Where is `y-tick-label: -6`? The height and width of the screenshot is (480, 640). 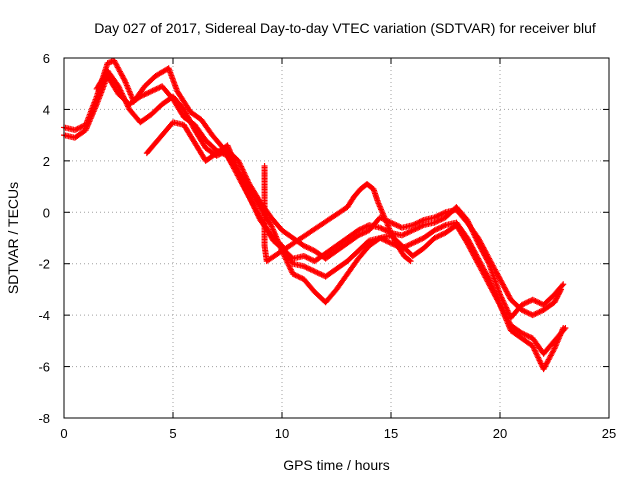
y-tick-label: -6 is located at coordinates (44, 367).